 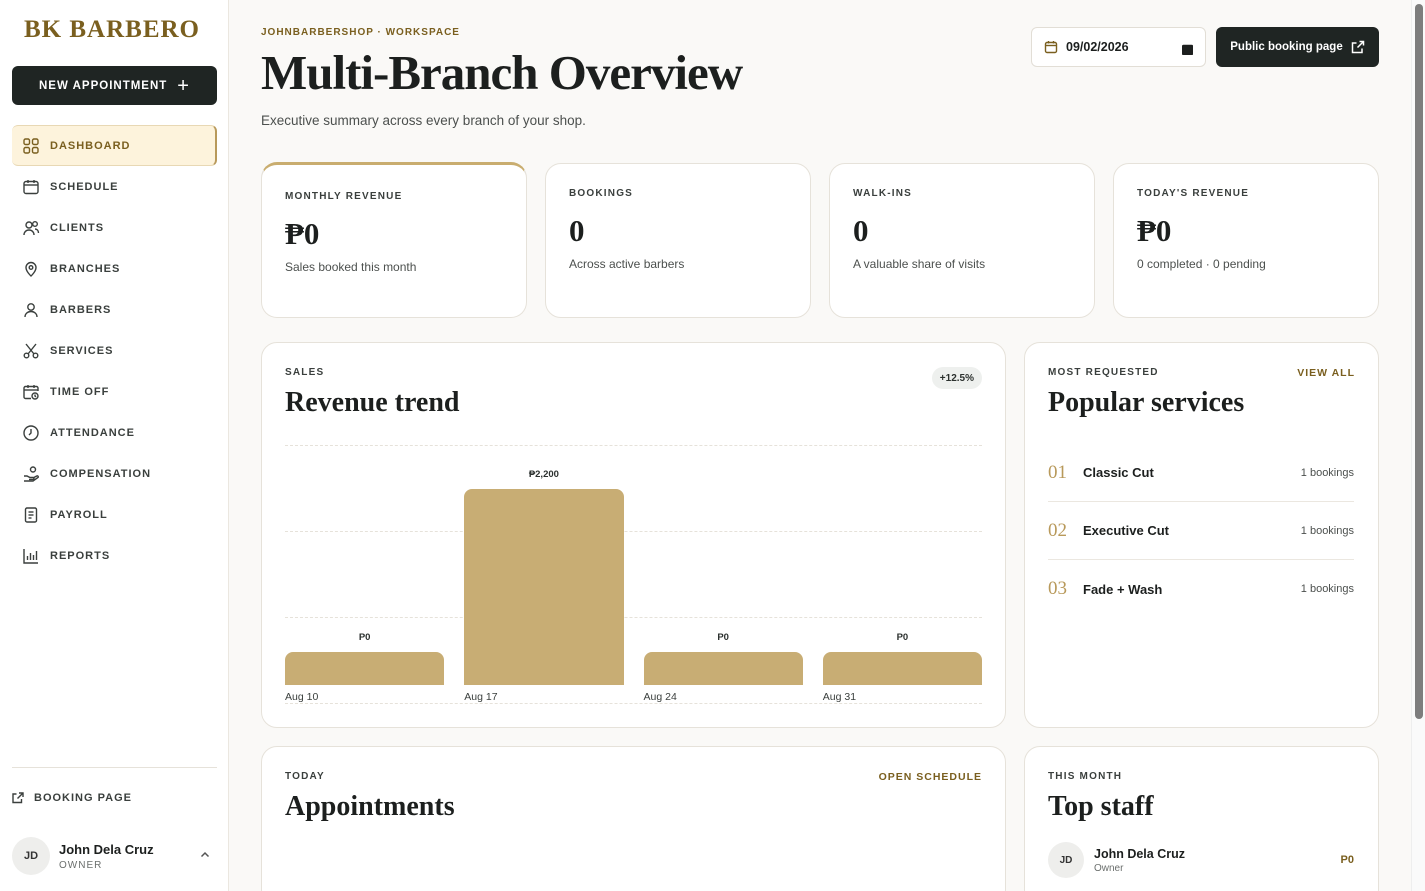 I want to click on users-icon, so click(x=31, y=228).